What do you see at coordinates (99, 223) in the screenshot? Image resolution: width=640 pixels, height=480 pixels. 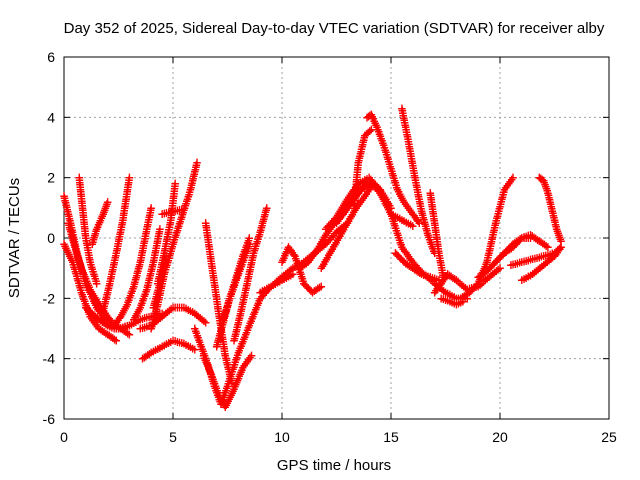 I see `series-arc-6: +++++++++++++++++++++` at bounding box center [99, 223].